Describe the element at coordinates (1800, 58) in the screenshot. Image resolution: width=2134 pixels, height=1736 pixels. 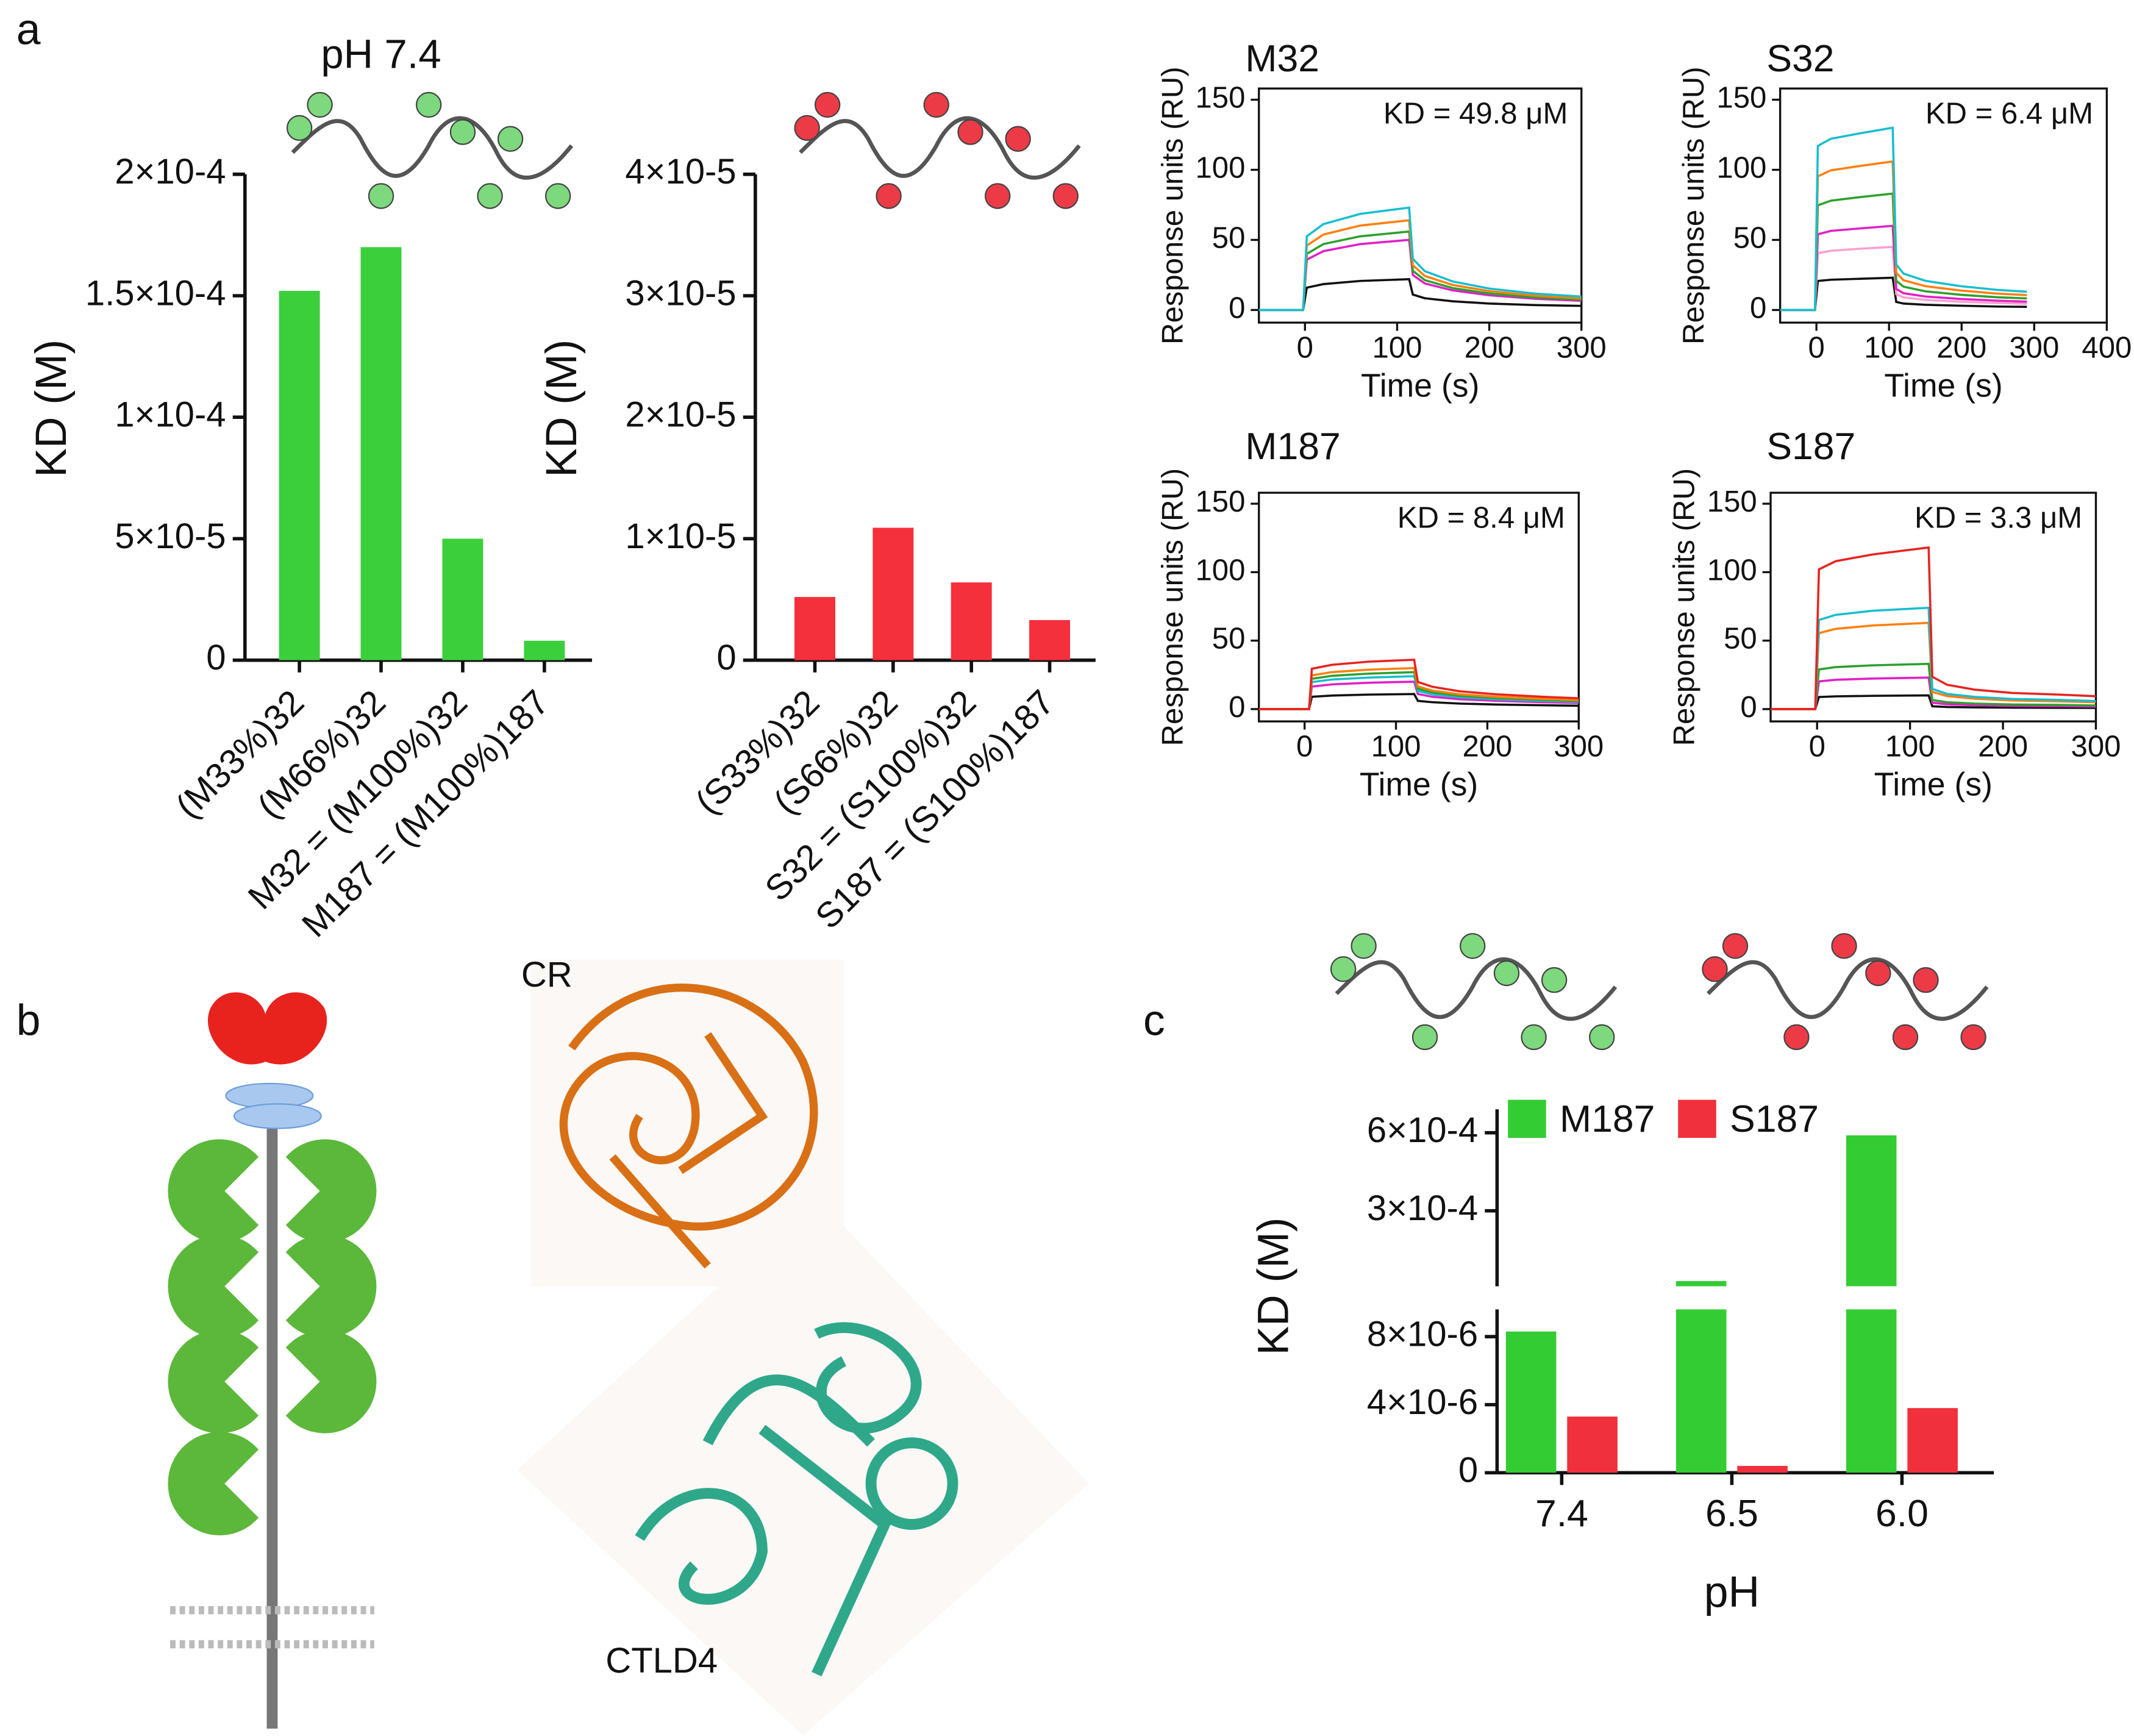
I see `chart-title: S32` at that location.